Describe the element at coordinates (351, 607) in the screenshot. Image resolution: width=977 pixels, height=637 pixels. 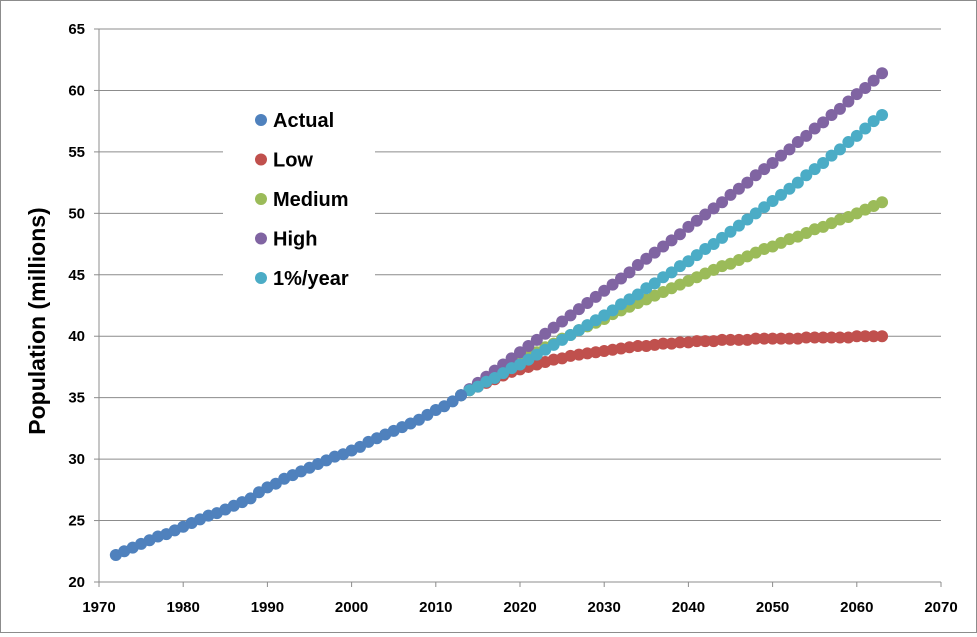
I see `x-tick-label: 2000` at that location.